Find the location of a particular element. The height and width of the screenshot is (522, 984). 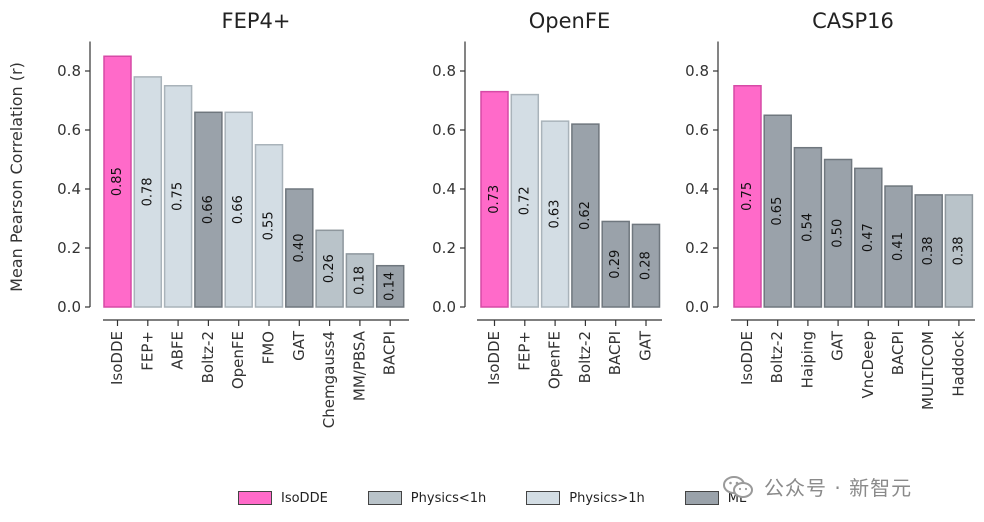

x-tick-label: VncDeep is located at coordinates (868, 365).